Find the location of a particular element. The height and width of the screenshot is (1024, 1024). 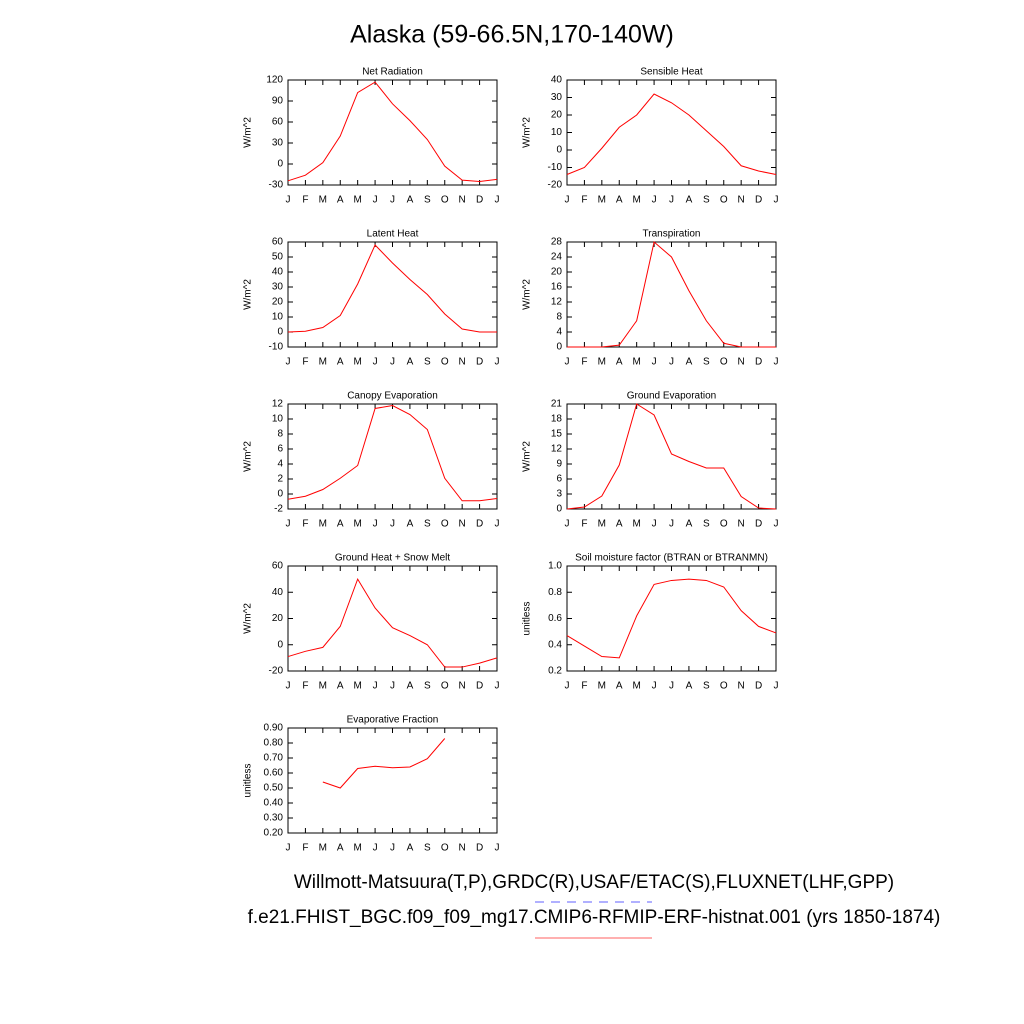

y-tick-label: -10 is located at coordinates (276, 347).